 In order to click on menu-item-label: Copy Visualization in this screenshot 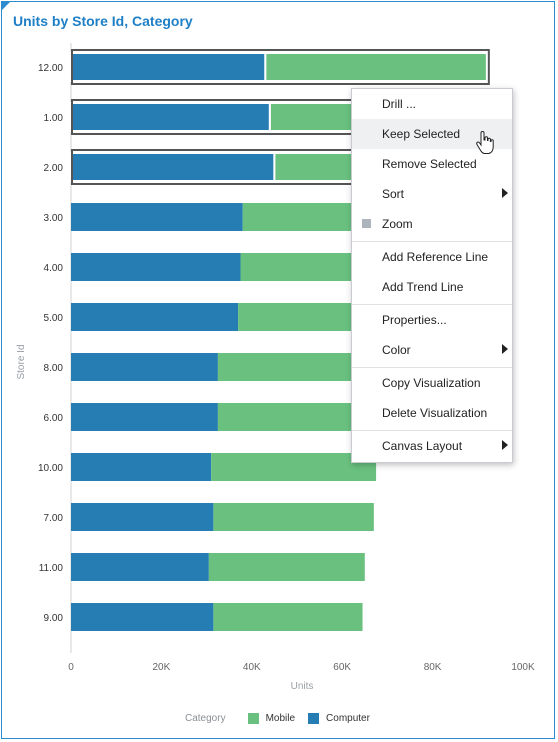, I will do `click(431, 383)`.